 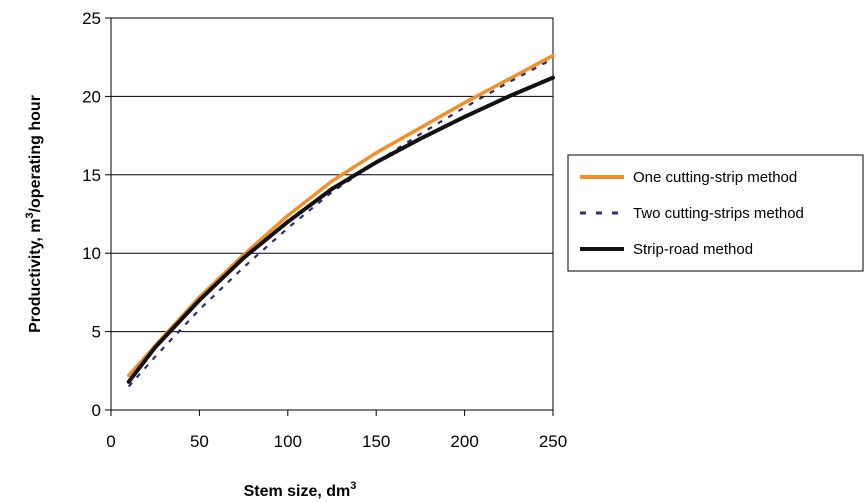 I want to click on x-axis-title-superscript: 3, so click(x=353, y=486).